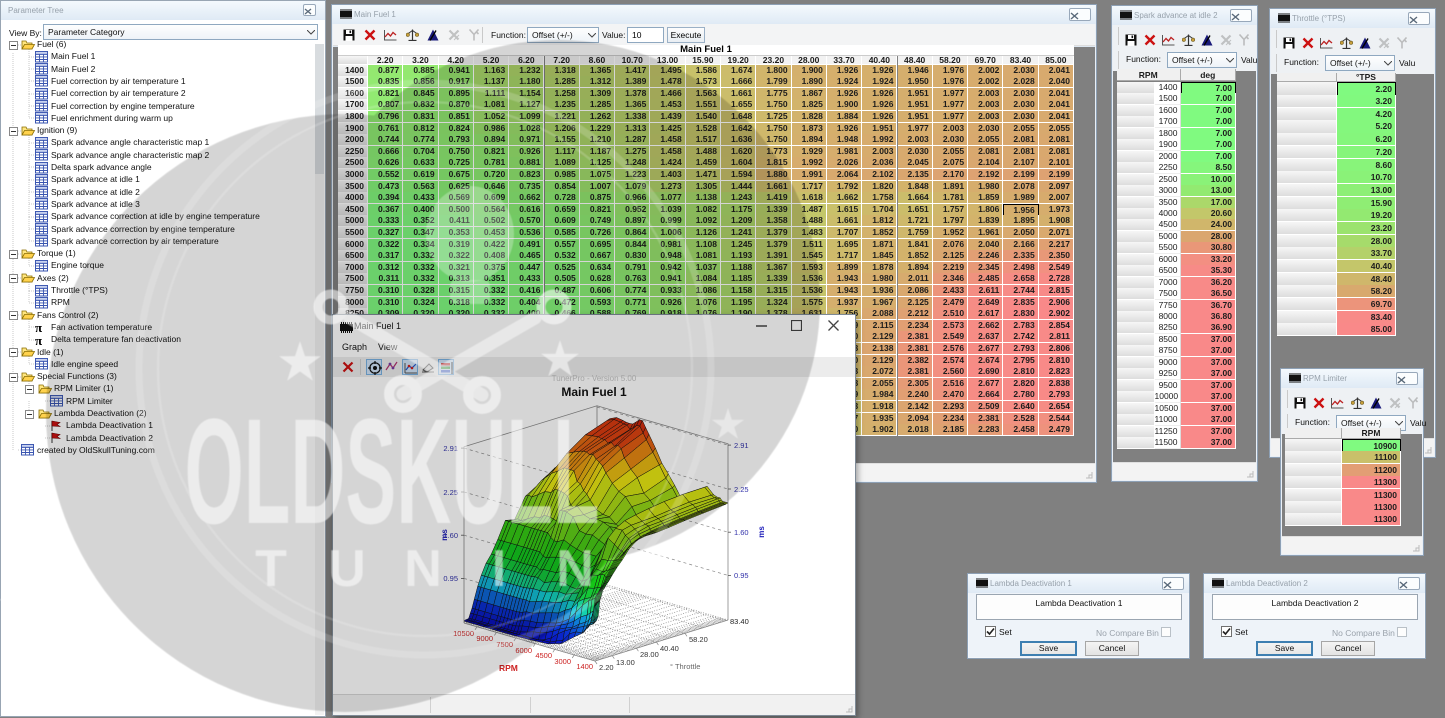 The image size is (1445, 718). Describe the element at coordinates (484, 638) in the screenshot. I see `svg-text: 9000` at that location.